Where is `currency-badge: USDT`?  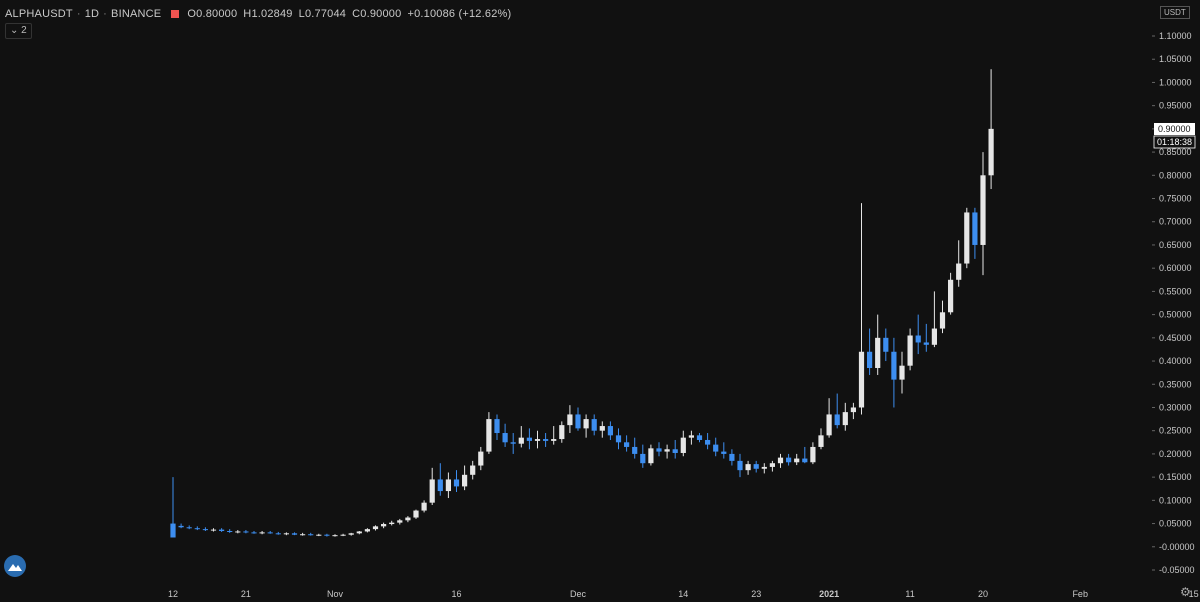 currency-badge: USDT is located at coordinates (1175, 12).